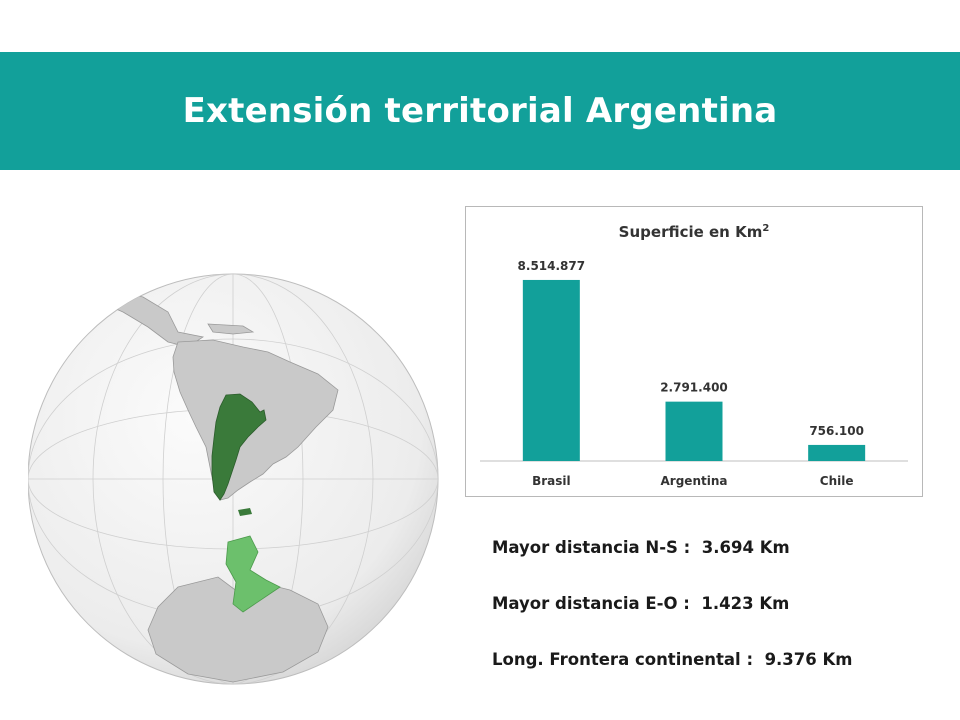 The image size is (960, 720). Describe the element at coordinates (745, 547) in the screenshot. I see `stat-value: 3.694 Km` at that location.